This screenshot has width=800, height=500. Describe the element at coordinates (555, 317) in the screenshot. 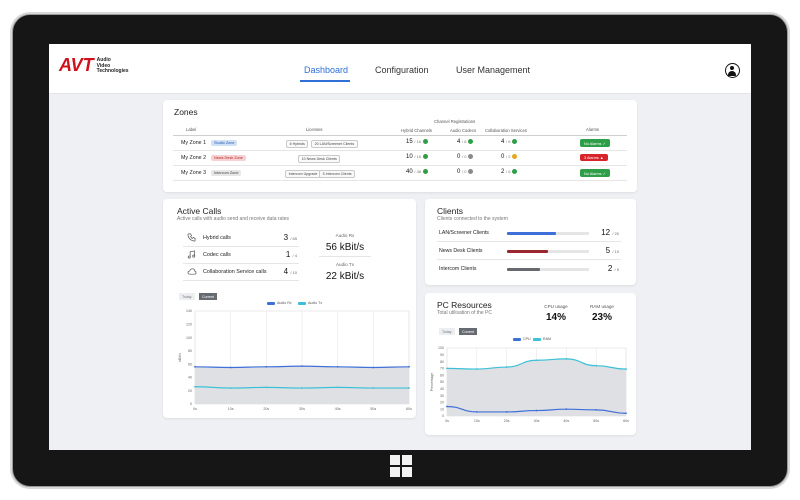

I see `cpu-usage-value: 14%` at that location.